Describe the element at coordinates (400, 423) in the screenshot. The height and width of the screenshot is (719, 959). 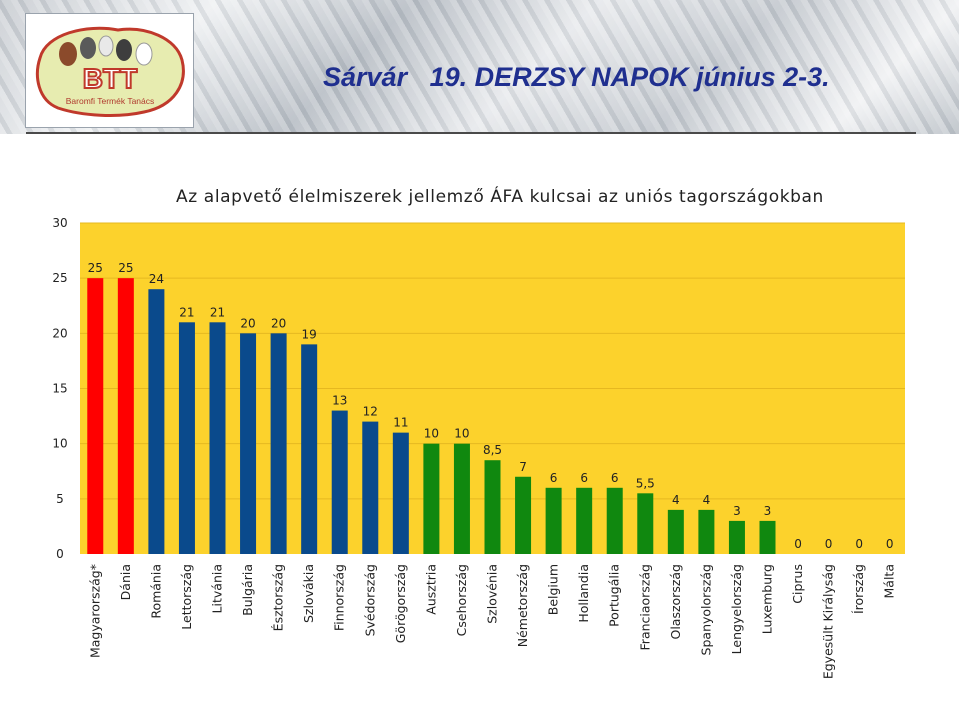
I see `bar-value-label: 11` at that location.